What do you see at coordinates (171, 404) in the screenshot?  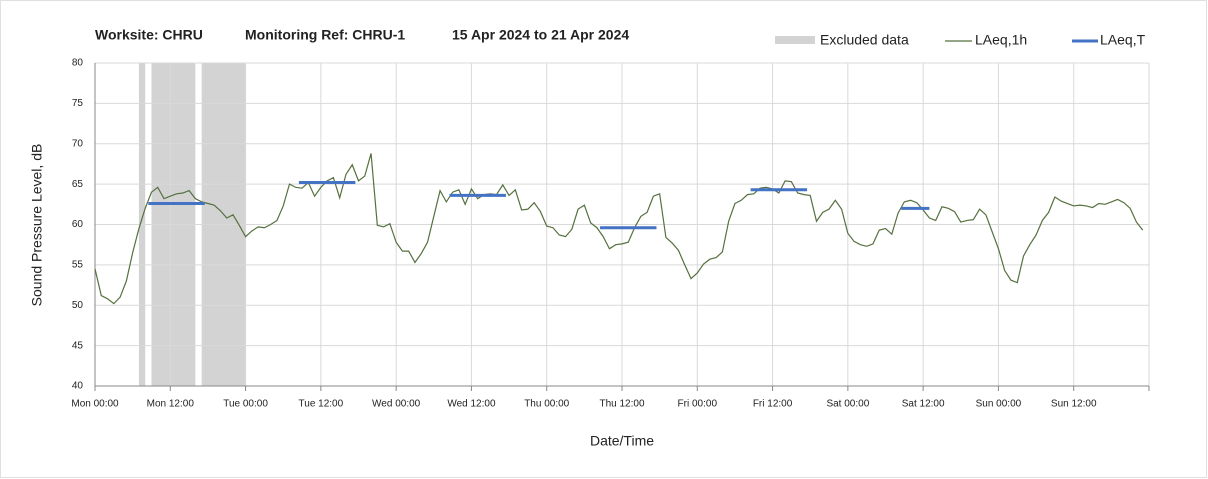 I see `x-tick-label: Mon 12:00` at bounding box center [171, 404].